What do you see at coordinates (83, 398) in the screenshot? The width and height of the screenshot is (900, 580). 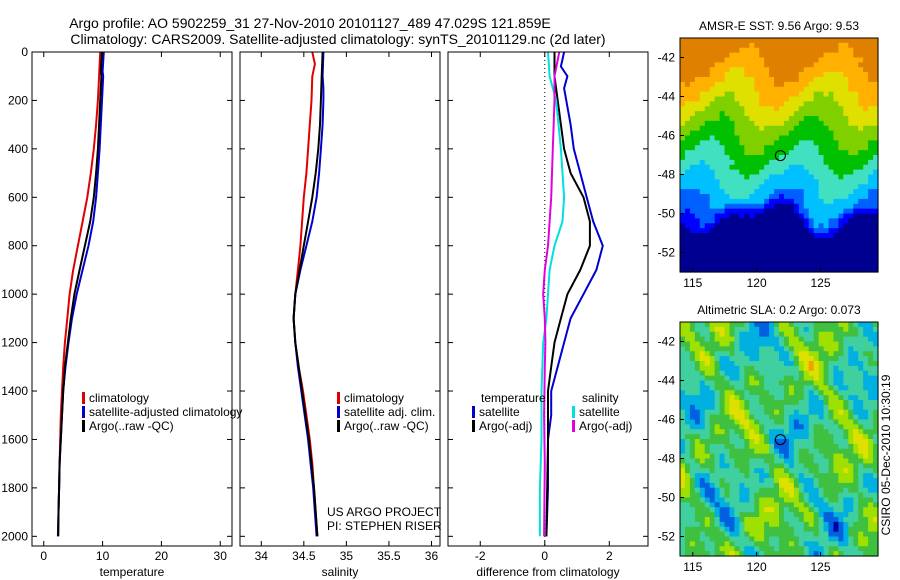 I see `legend-swatch` at bounding box center [83, 398].